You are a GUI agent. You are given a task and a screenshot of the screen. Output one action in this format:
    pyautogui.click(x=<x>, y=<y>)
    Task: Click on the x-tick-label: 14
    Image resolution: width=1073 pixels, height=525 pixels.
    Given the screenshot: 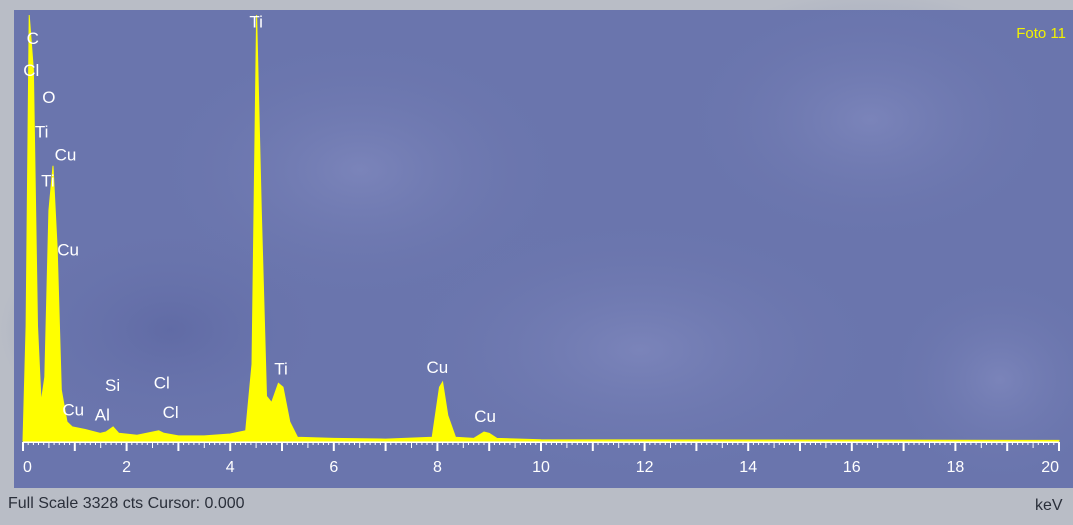 What is the action you would take?
    pyautogui.click(x=748, y=467)
    